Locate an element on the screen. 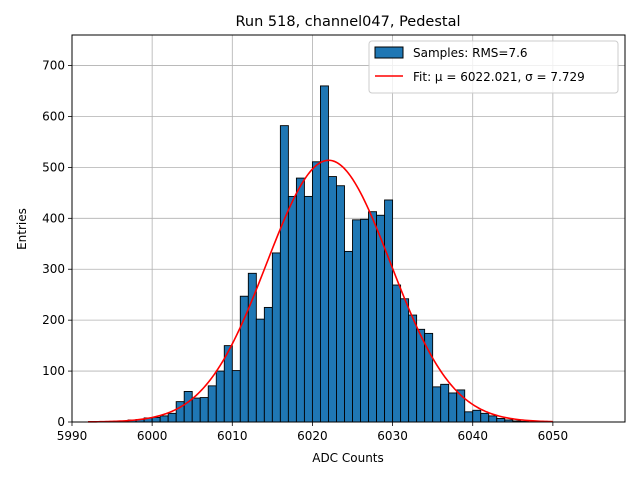  x-ticks: 5990 6000 6010 6020 6030 6040 6050 is located at coordinates (312, 432).